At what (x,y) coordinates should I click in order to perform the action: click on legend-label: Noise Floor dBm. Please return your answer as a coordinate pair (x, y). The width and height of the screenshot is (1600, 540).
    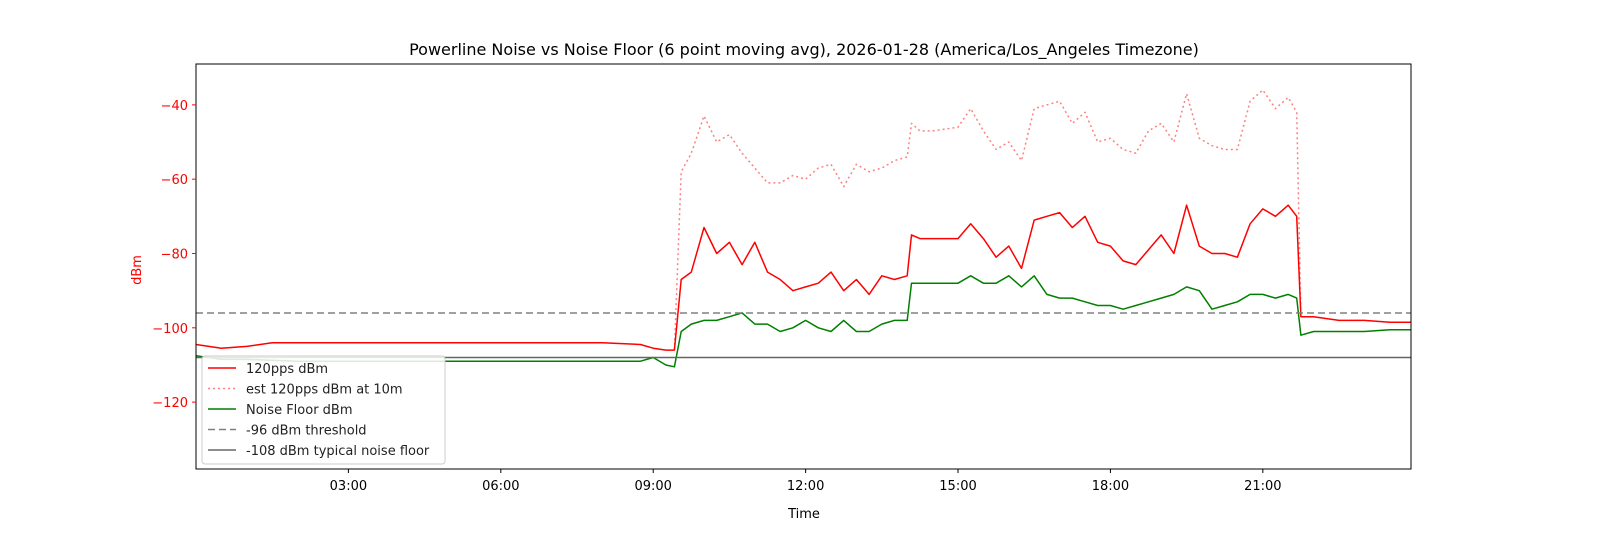
    Looking at the image, I should click on (299, 410).